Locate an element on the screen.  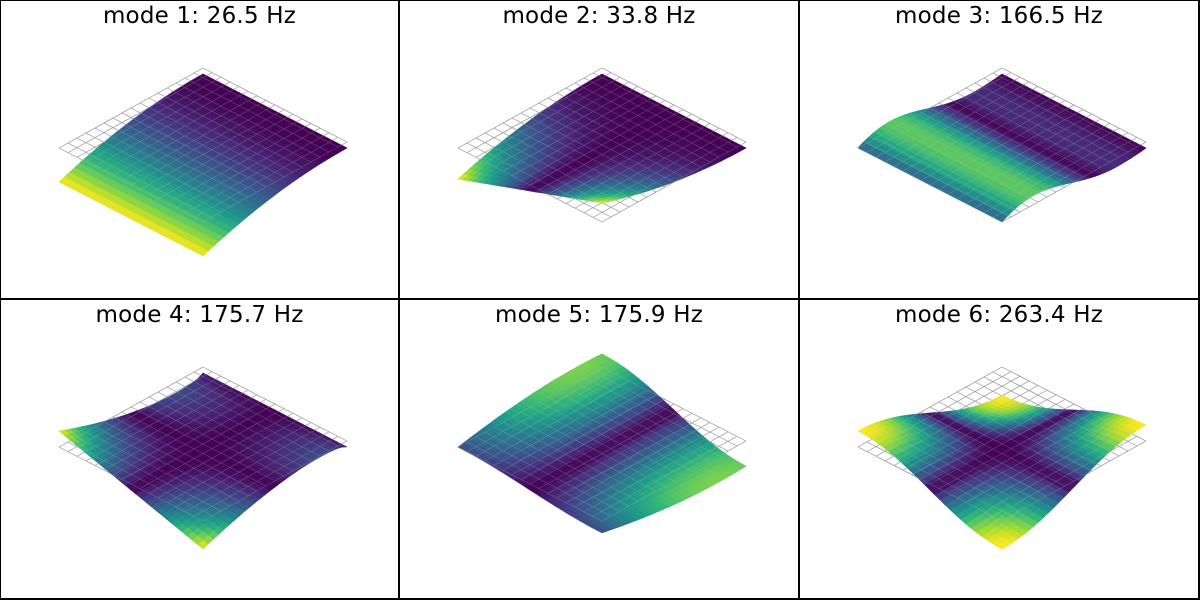
mode-2-plot is located at coordinates (602, 145).